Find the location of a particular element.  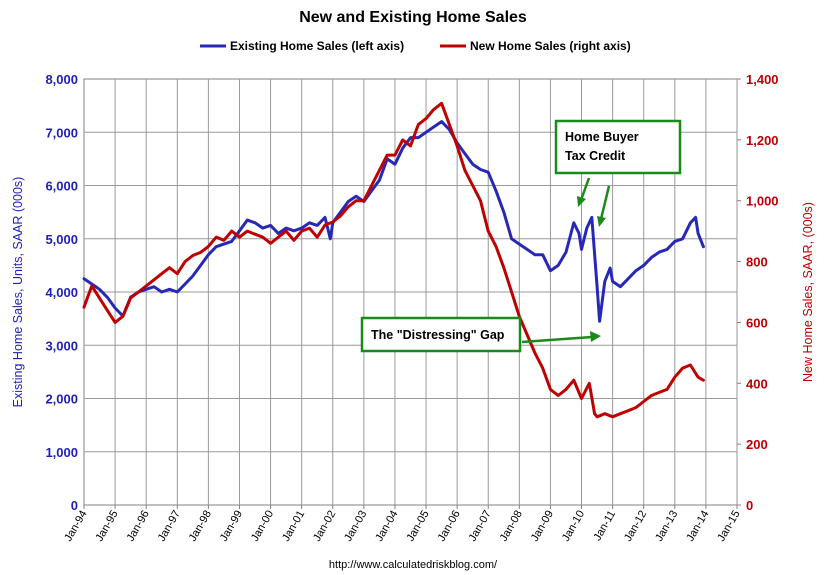

x-tick-label: Jan-09 is located at coordinates (542, 526).